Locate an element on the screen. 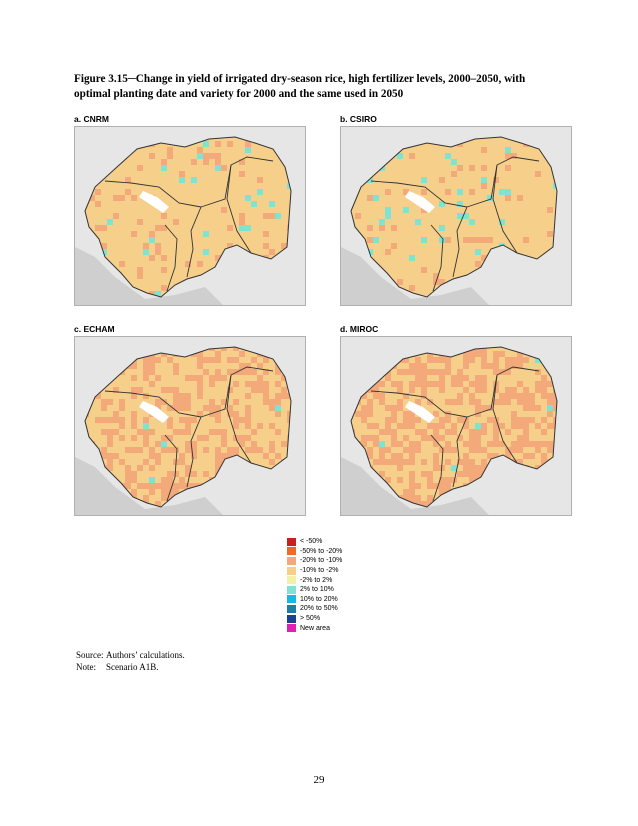 This screenshot has height=826, width=638. map-echam-svg is located at coordinates (190, 426).